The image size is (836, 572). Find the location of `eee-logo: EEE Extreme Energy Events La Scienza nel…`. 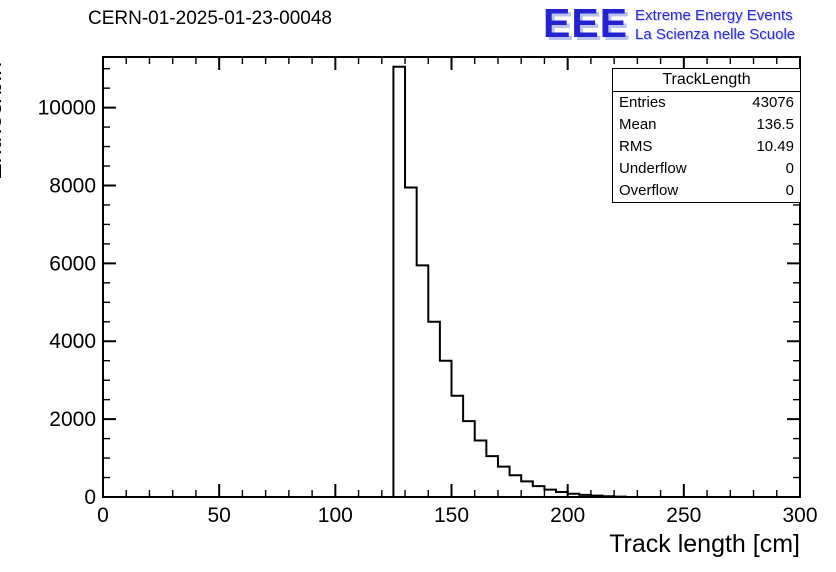

eee-logo: EEE Extreme Energy Events La Scienza nel… is located at coordinates (669, 23).